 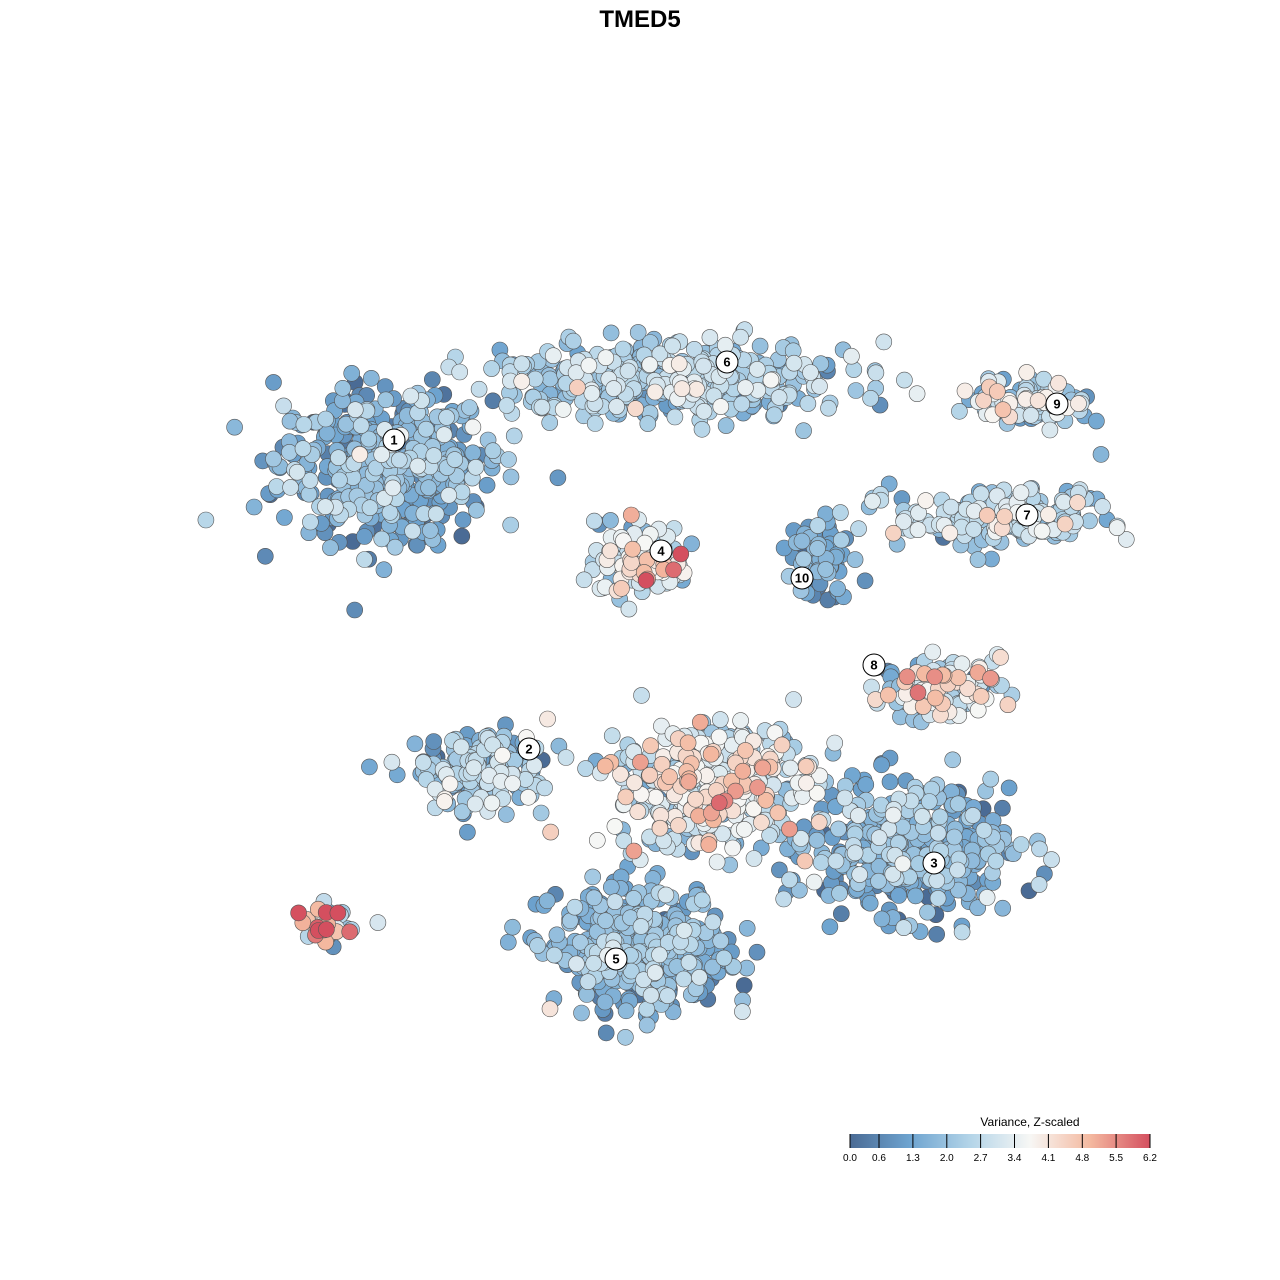 What do you see at coordinates (850, 1158) in the screenshot?
I see `legend-tick-label: 0.0` at bounding box center [850, 1158].